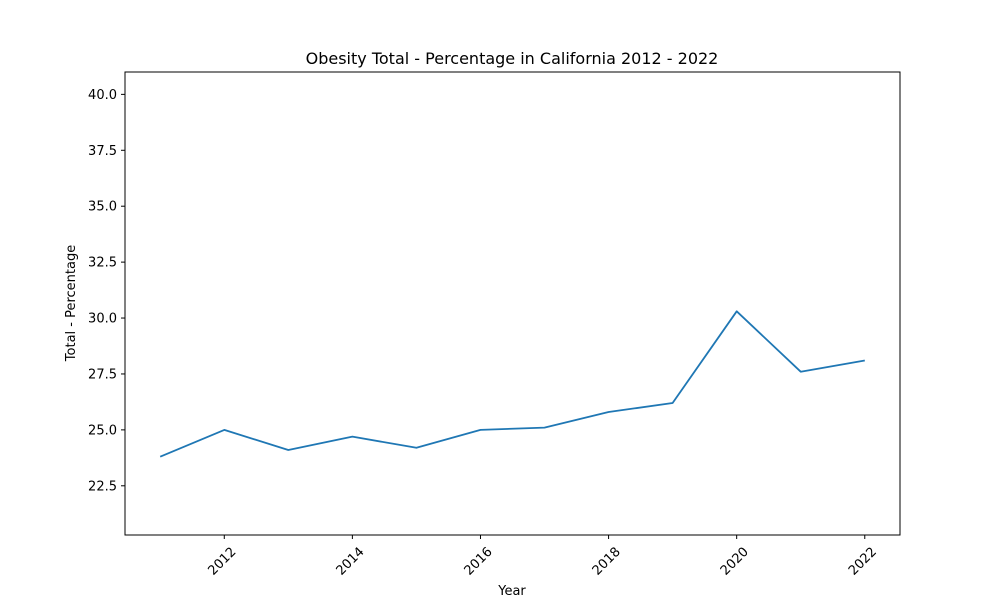 The image size is (1000, 600). I want to click on x-tick-label: 2020, so click(735, 562).